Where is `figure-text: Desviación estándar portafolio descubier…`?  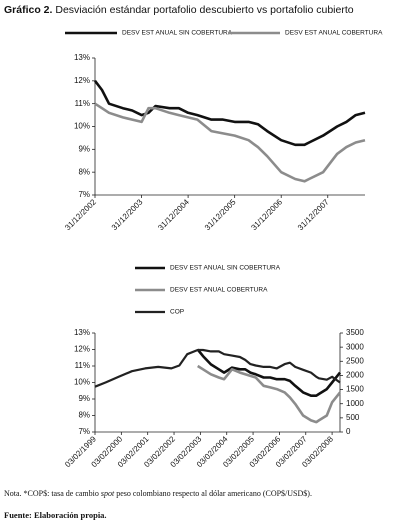 figure-text: Desviación estándar portafolio descubier… is located at coordinates (204, 10).